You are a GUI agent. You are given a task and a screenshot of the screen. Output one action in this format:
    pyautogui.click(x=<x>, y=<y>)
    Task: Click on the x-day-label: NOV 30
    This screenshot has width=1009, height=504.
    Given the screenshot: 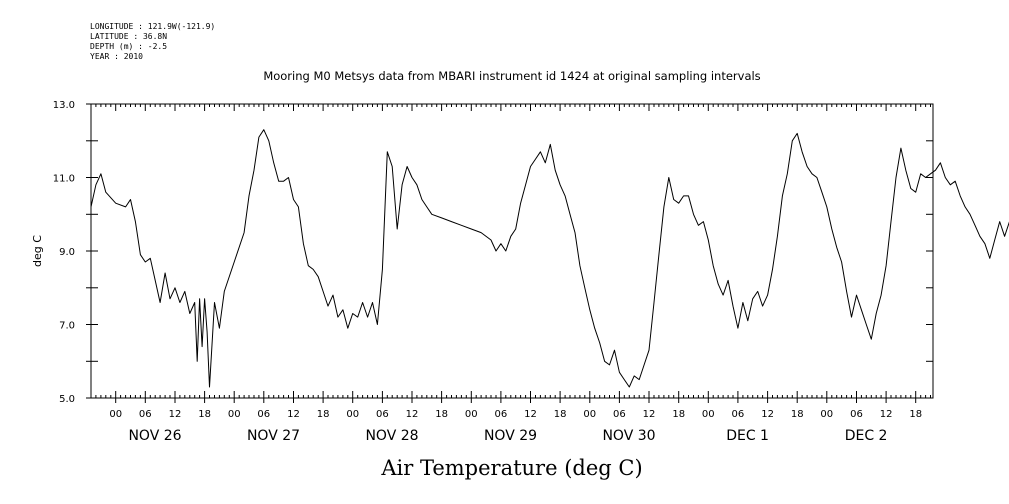 What is the action you would take?
    pyautogui.click(x=628, y=436)
    